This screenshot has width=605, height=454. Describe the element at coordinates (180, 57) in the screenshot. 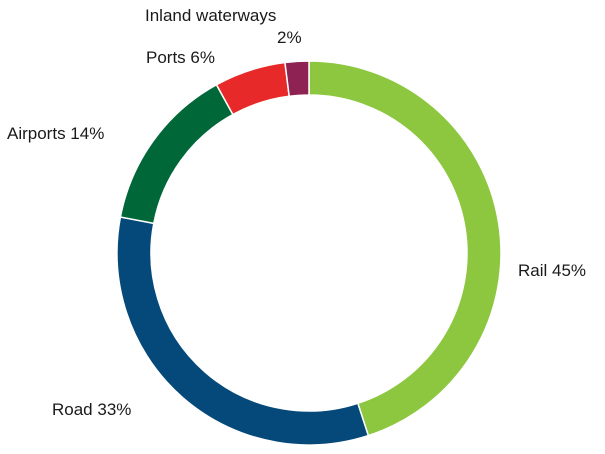

I see `label-ports: Ports 6%` at that location.